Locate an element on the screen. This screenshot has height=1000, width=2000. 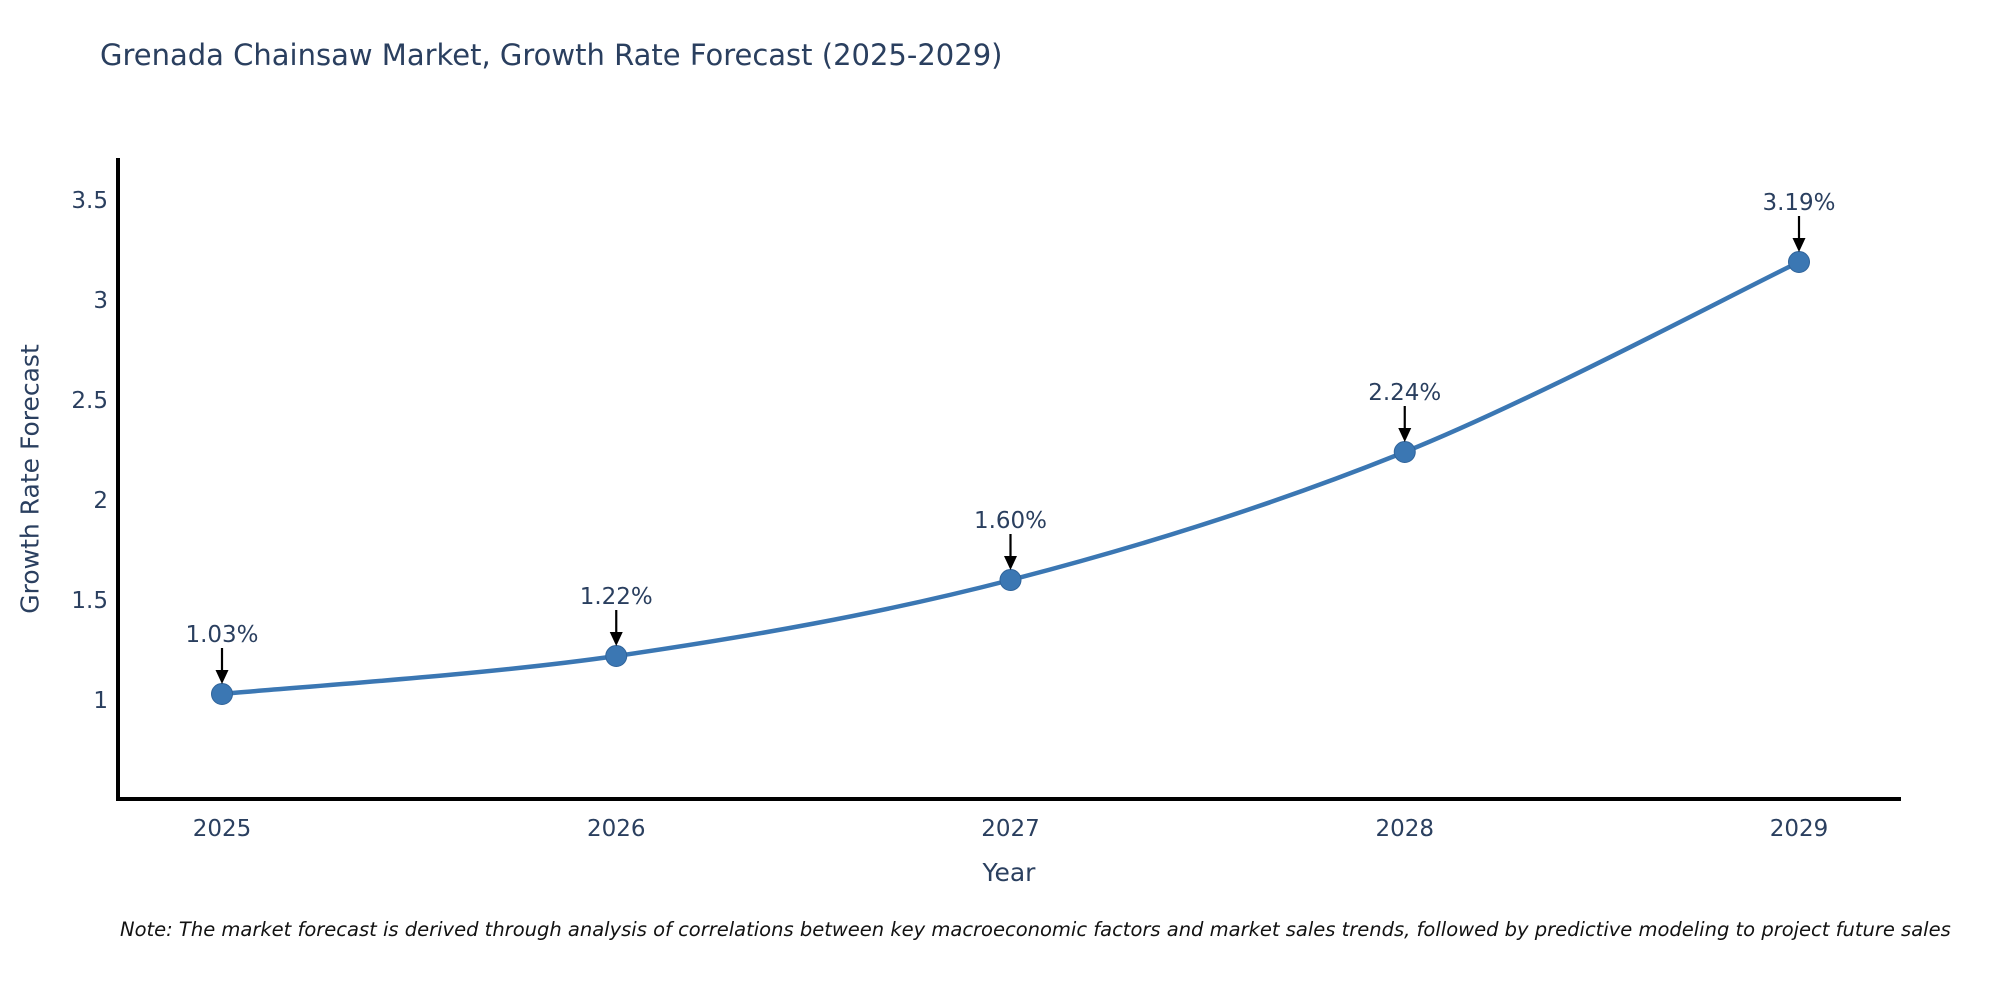
annotation-label: 1.60% is located at coordinates (1010, 521).